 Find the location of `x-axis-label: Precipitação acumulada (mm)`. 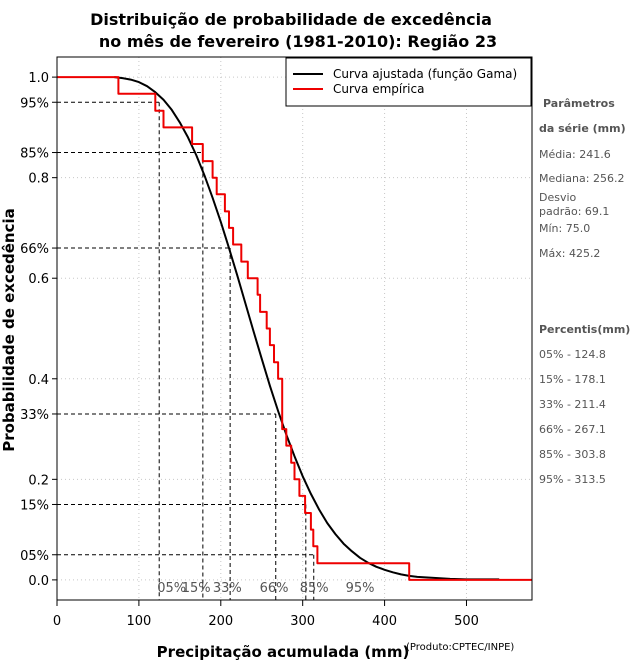

x-axis-label: Precipitação acumulada (mm) is located at coordinates (283, 651).